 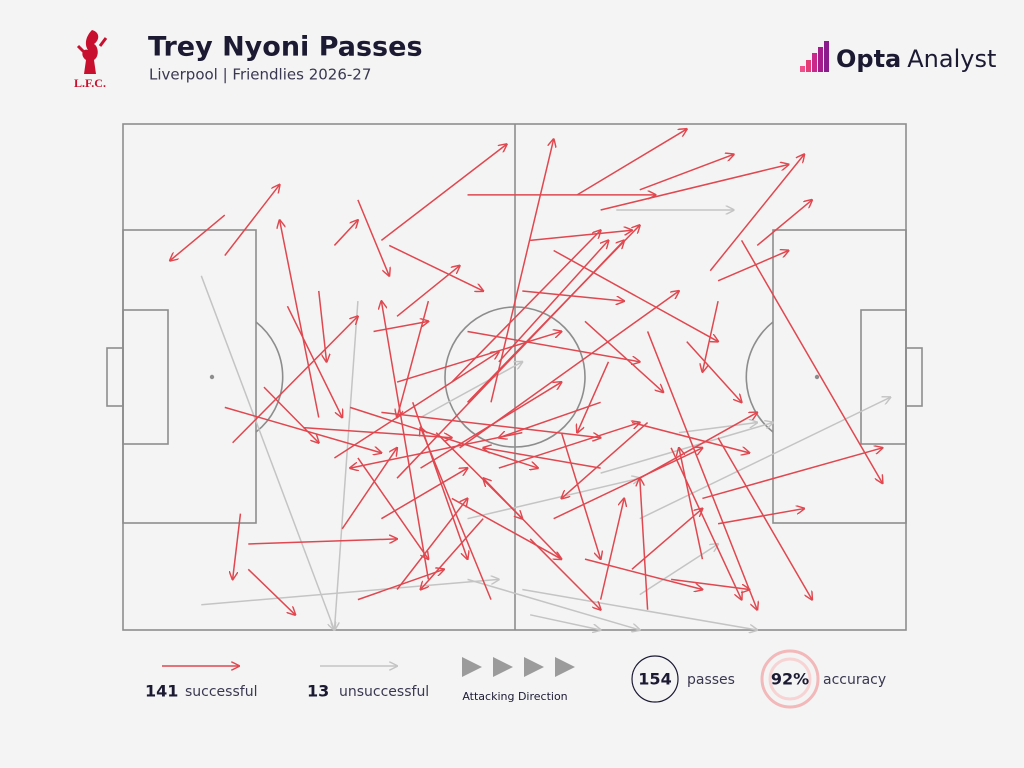 I want to click on direction-arrows, so click(x=518, y=667).